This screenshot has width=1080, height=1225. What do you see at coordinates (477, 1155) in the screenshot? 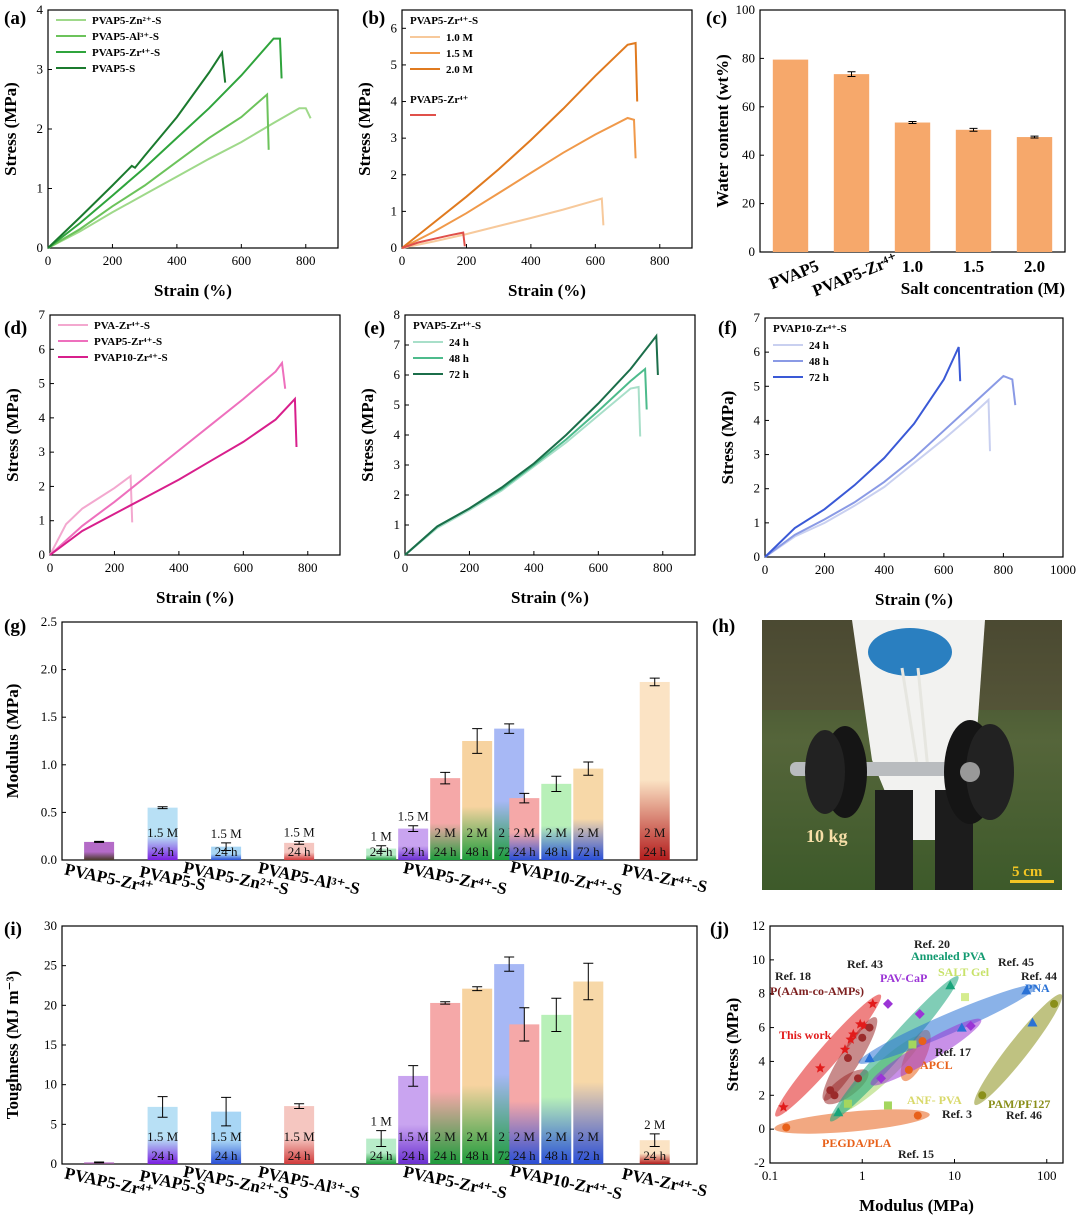
I see `bar-label-i-7-1: 48 h` at bounding box center [477, 1155].